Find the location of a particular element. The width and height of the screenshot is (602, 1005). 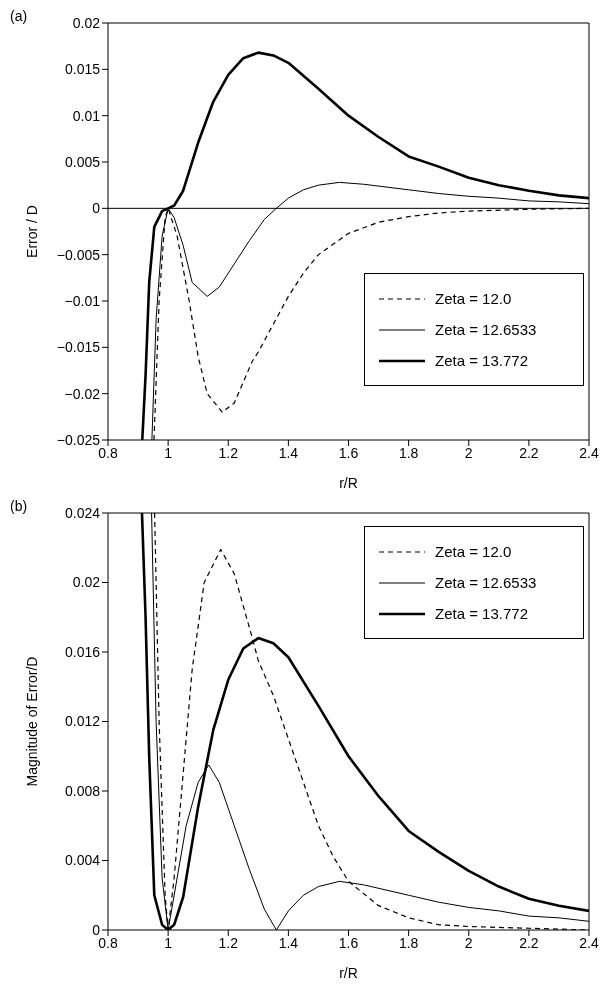

text: (b) is located at coordinates (19, 506).